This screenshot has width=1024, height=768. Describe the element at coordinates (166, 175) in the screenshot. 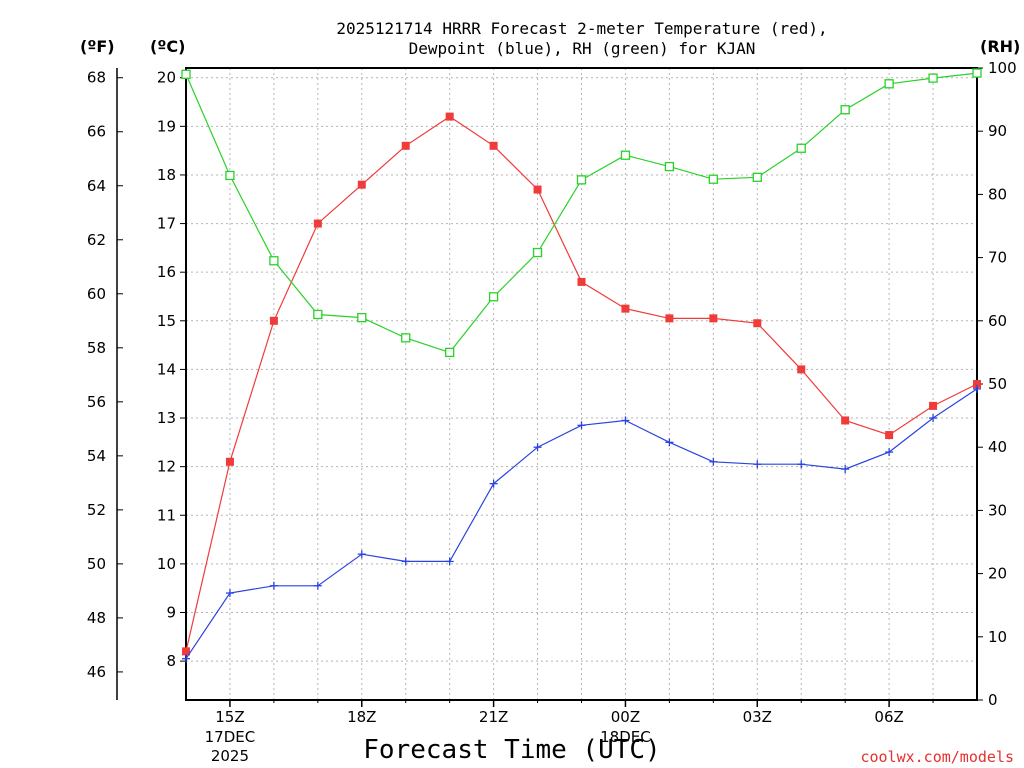

I see `celsius-tick-label: 18` at that location.